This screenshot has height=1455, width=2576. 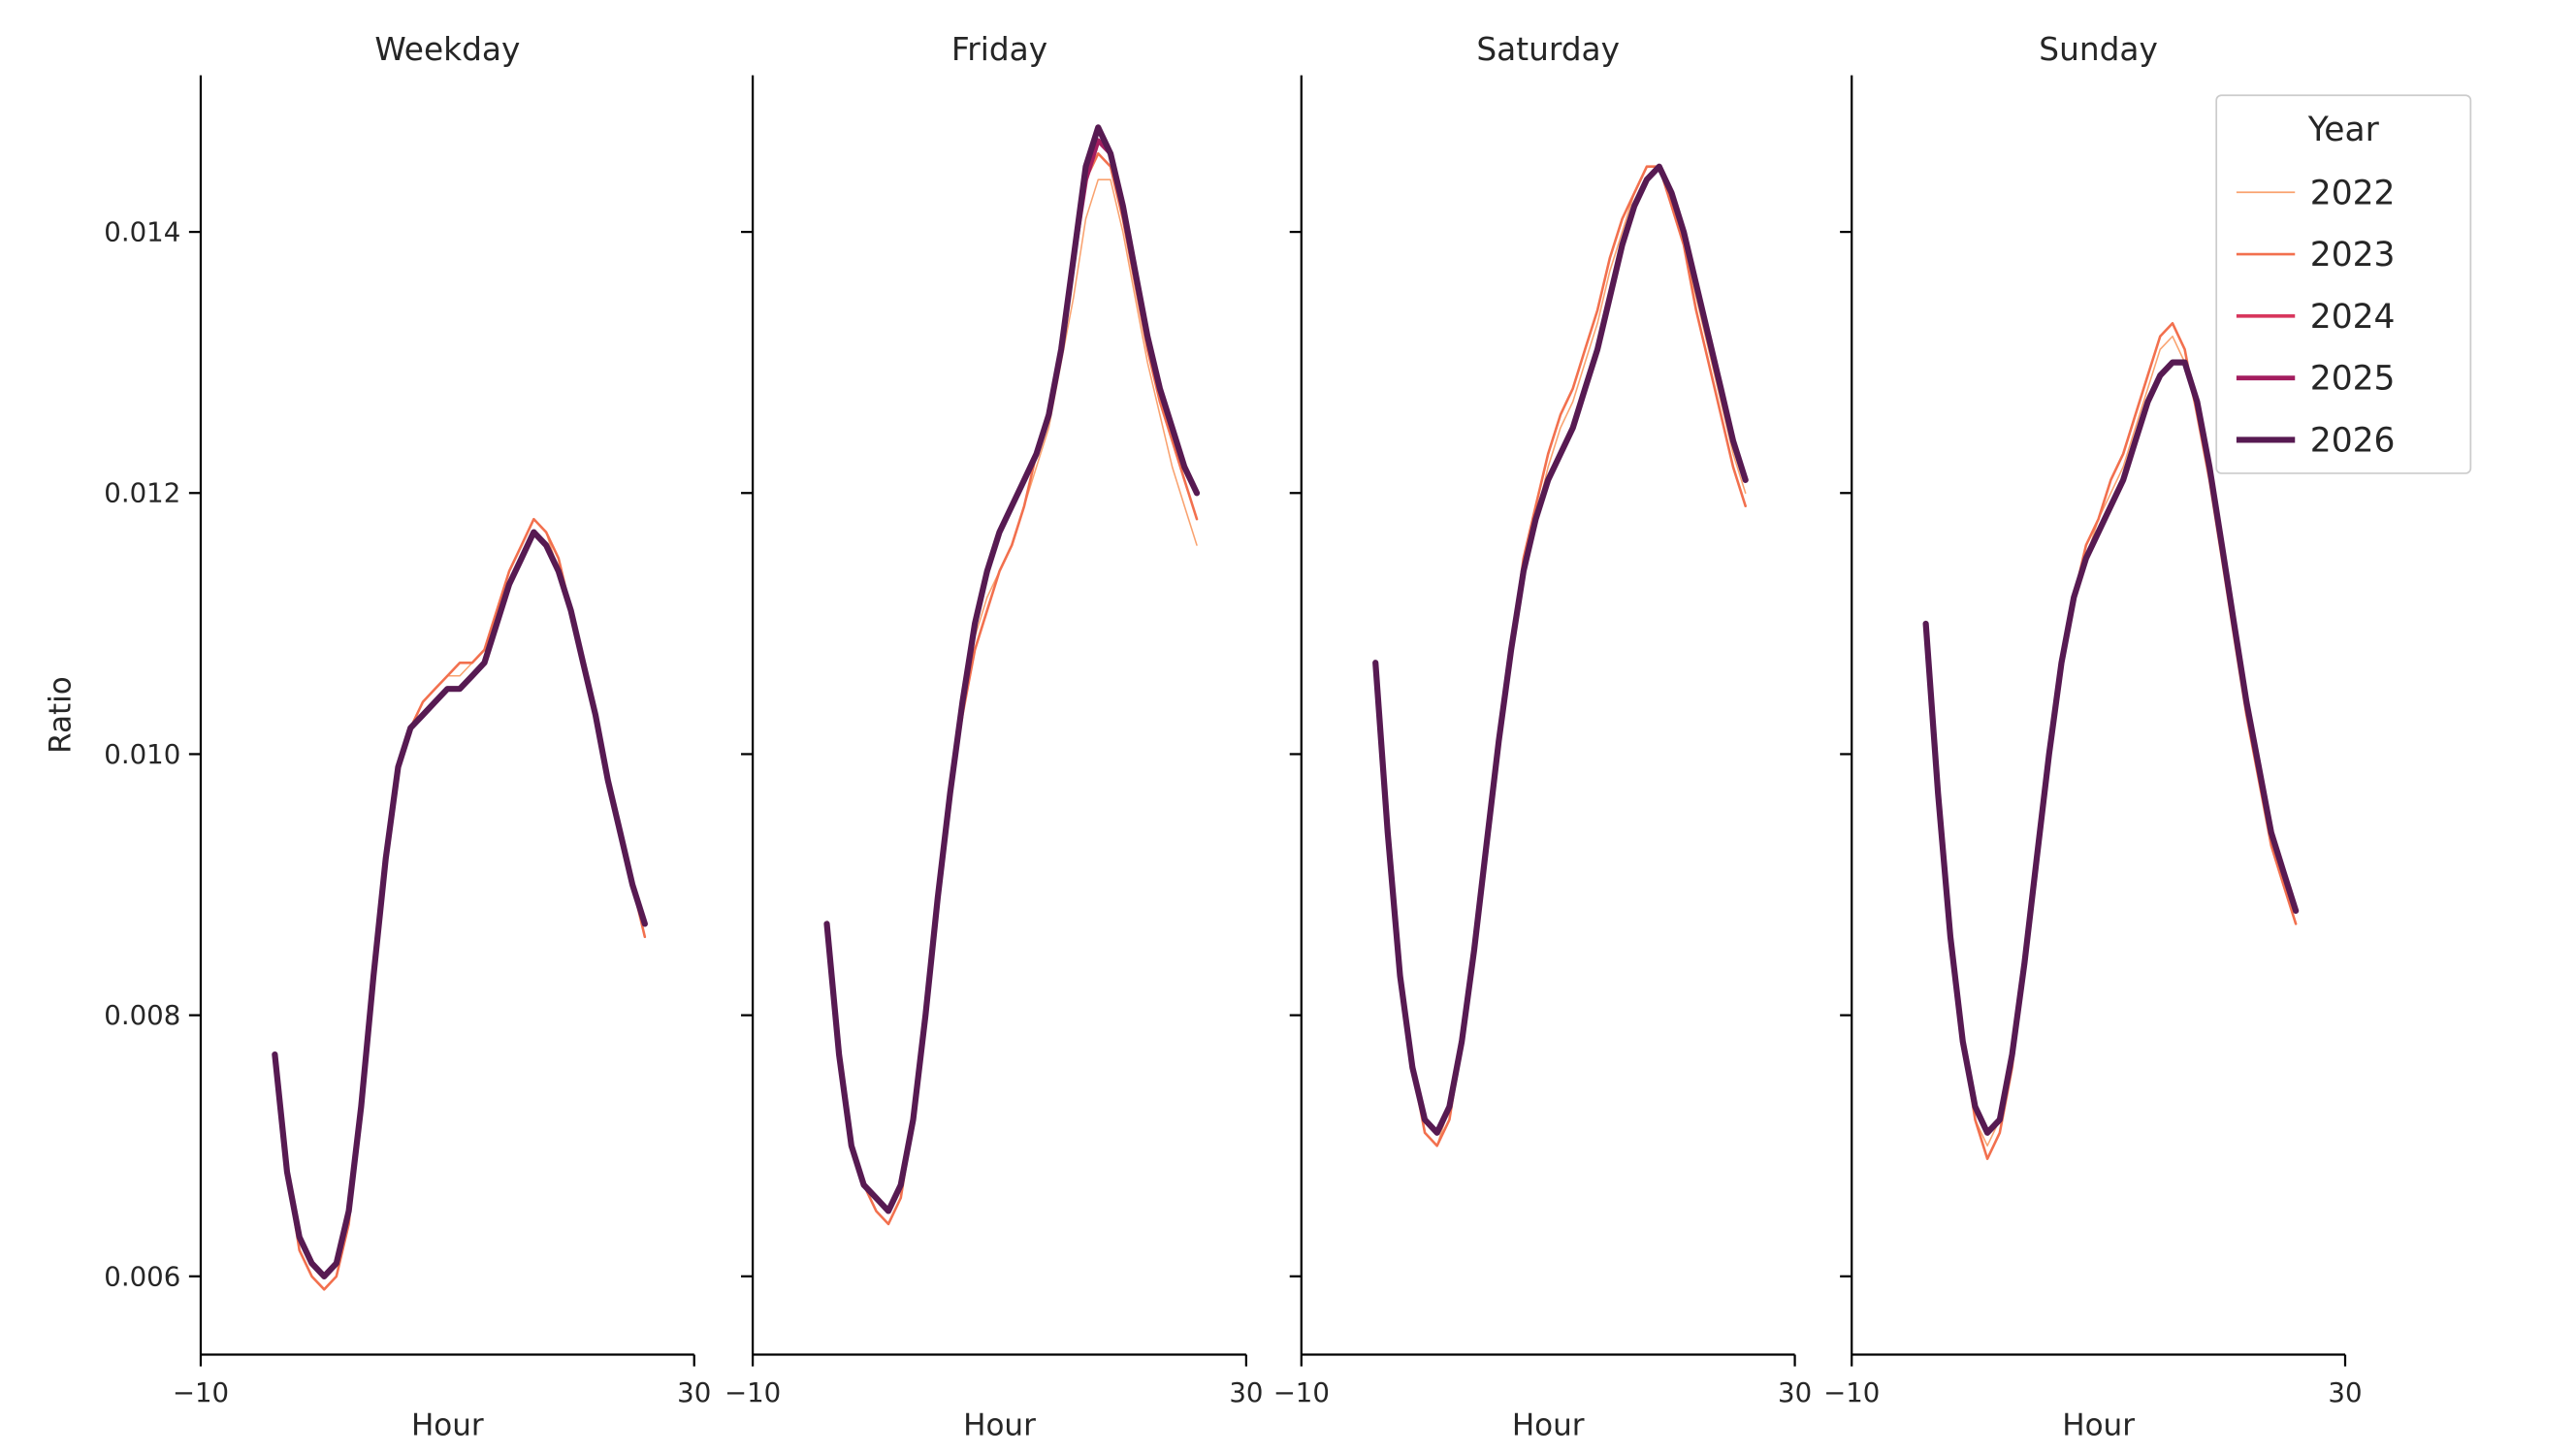 I want to click on y-tick-label: 0.006, so click(x=142, y=1276).